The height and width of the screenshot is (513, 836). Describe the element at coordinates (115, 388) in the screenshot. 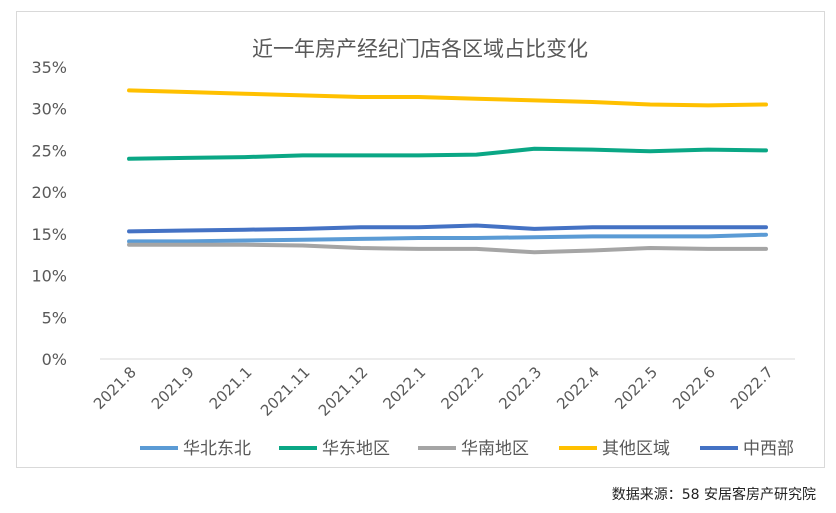

I see `x-tick-label: 2021.8` at that location.